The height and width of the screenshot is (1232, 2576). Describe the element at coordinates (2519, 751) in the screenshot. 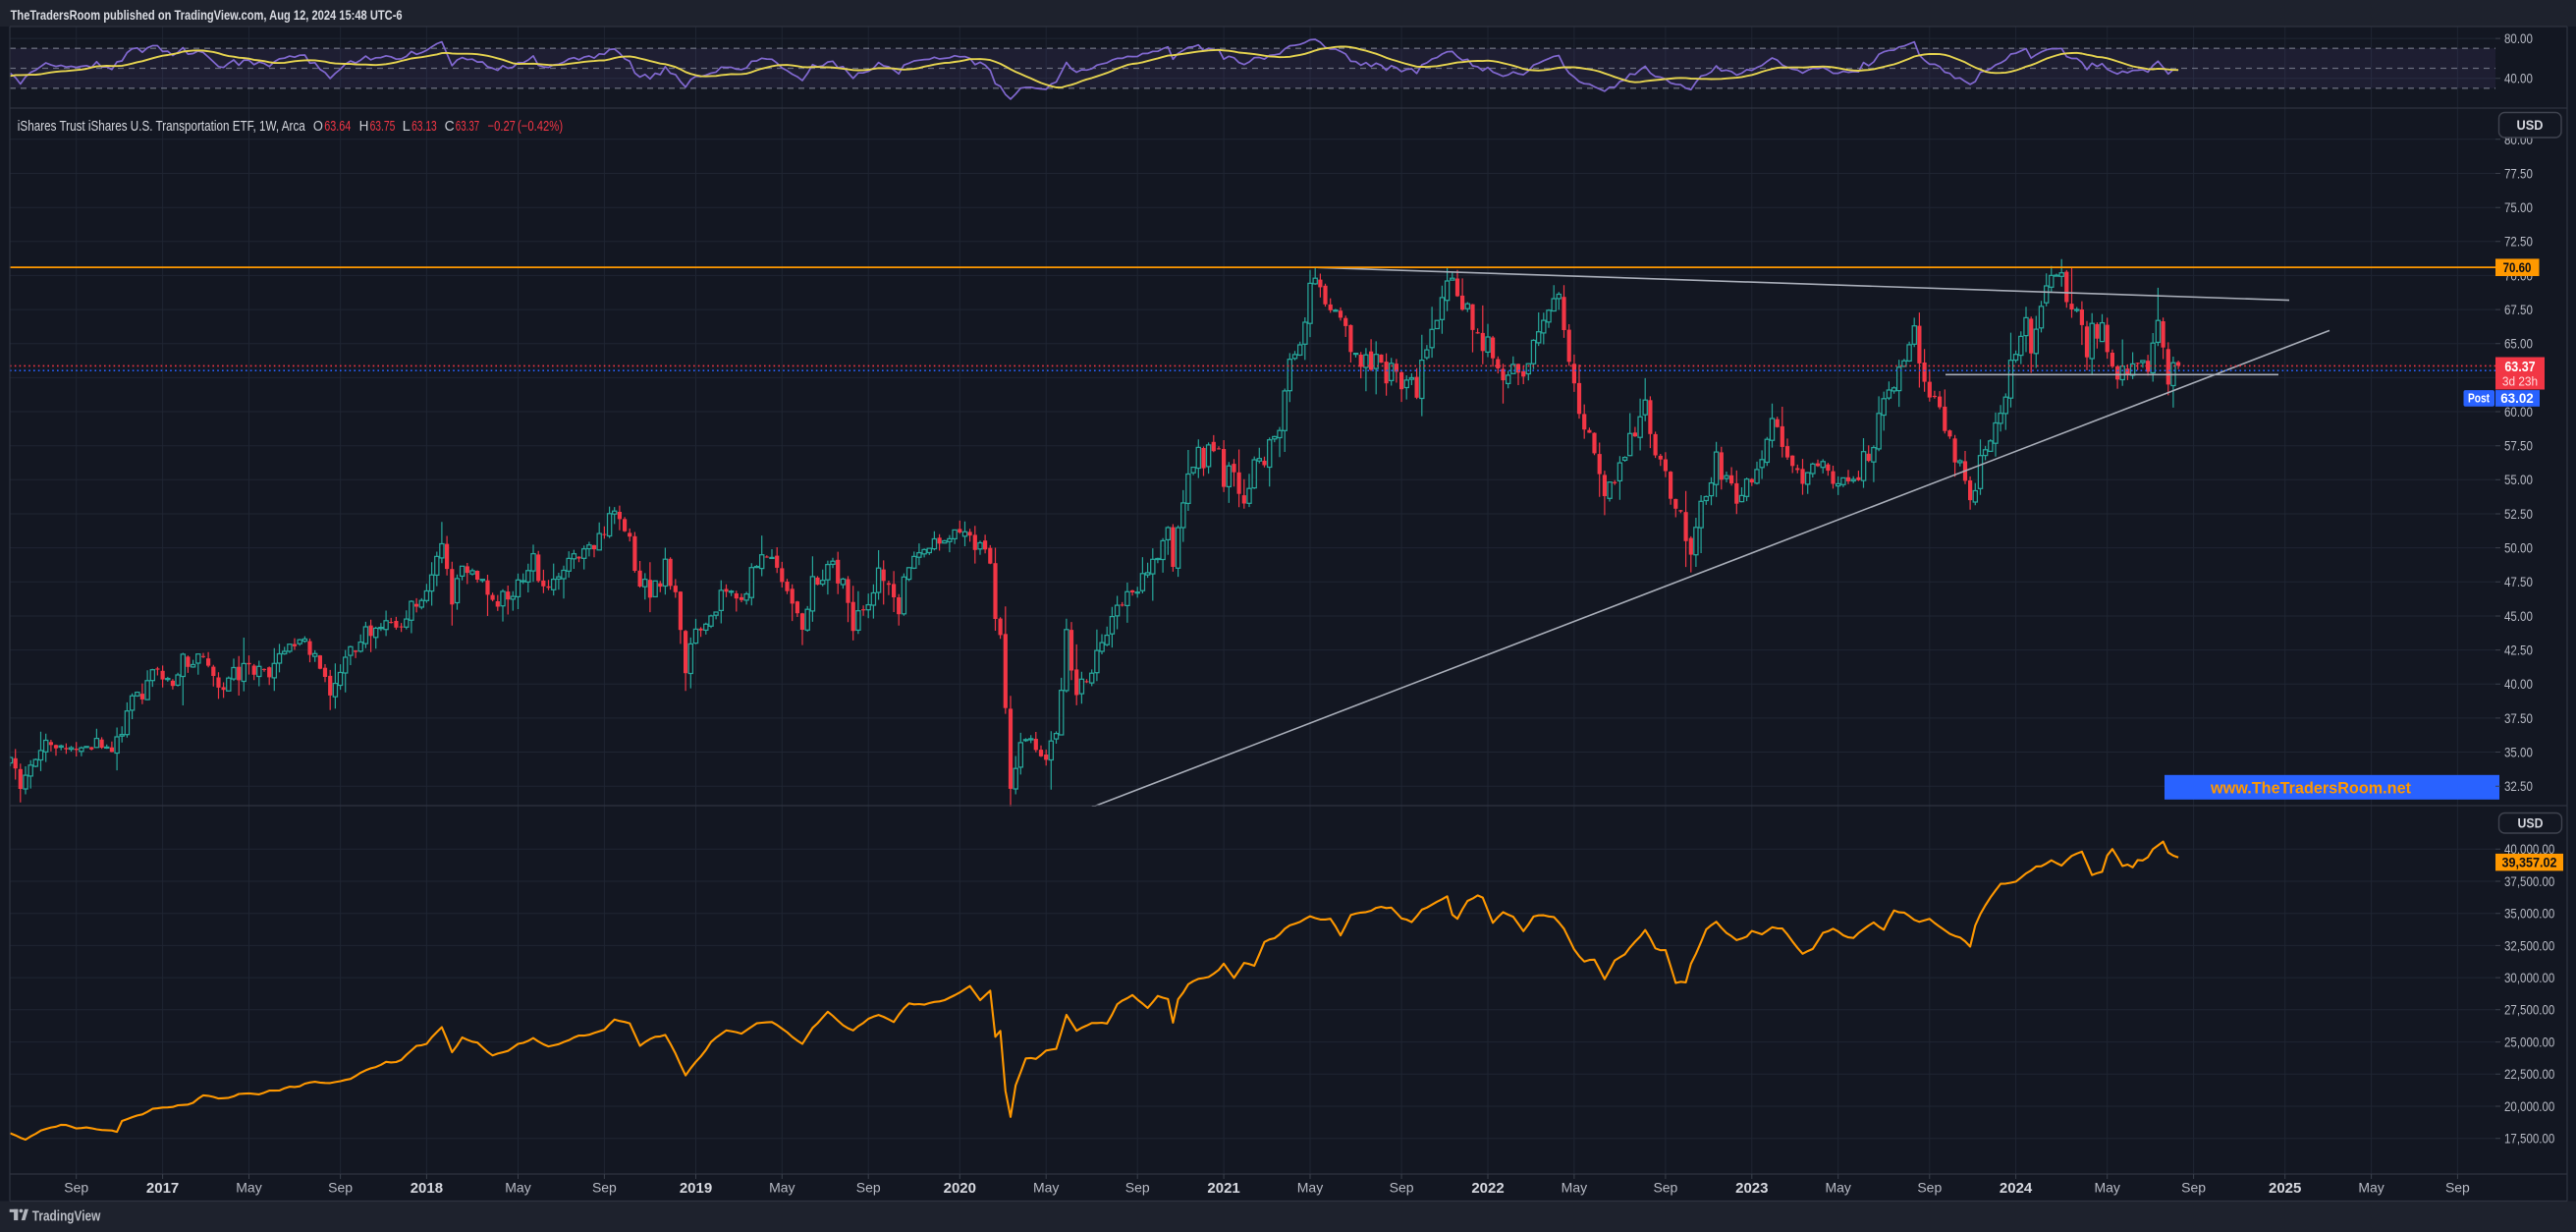

I see `svg-text: 35.00` at that location.